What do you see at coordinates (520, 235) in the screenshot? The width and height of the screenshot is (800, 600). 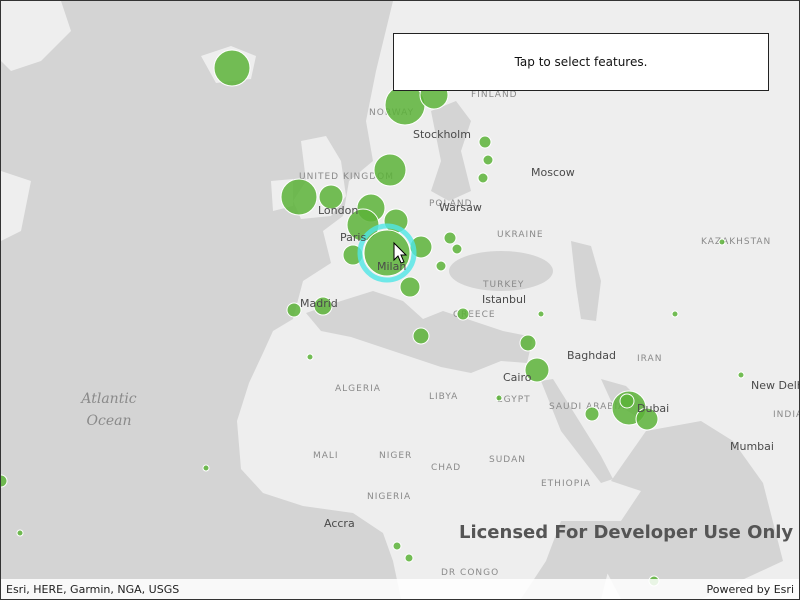 I see `country-label: UKRAINE` at bounding box center [520, 235].